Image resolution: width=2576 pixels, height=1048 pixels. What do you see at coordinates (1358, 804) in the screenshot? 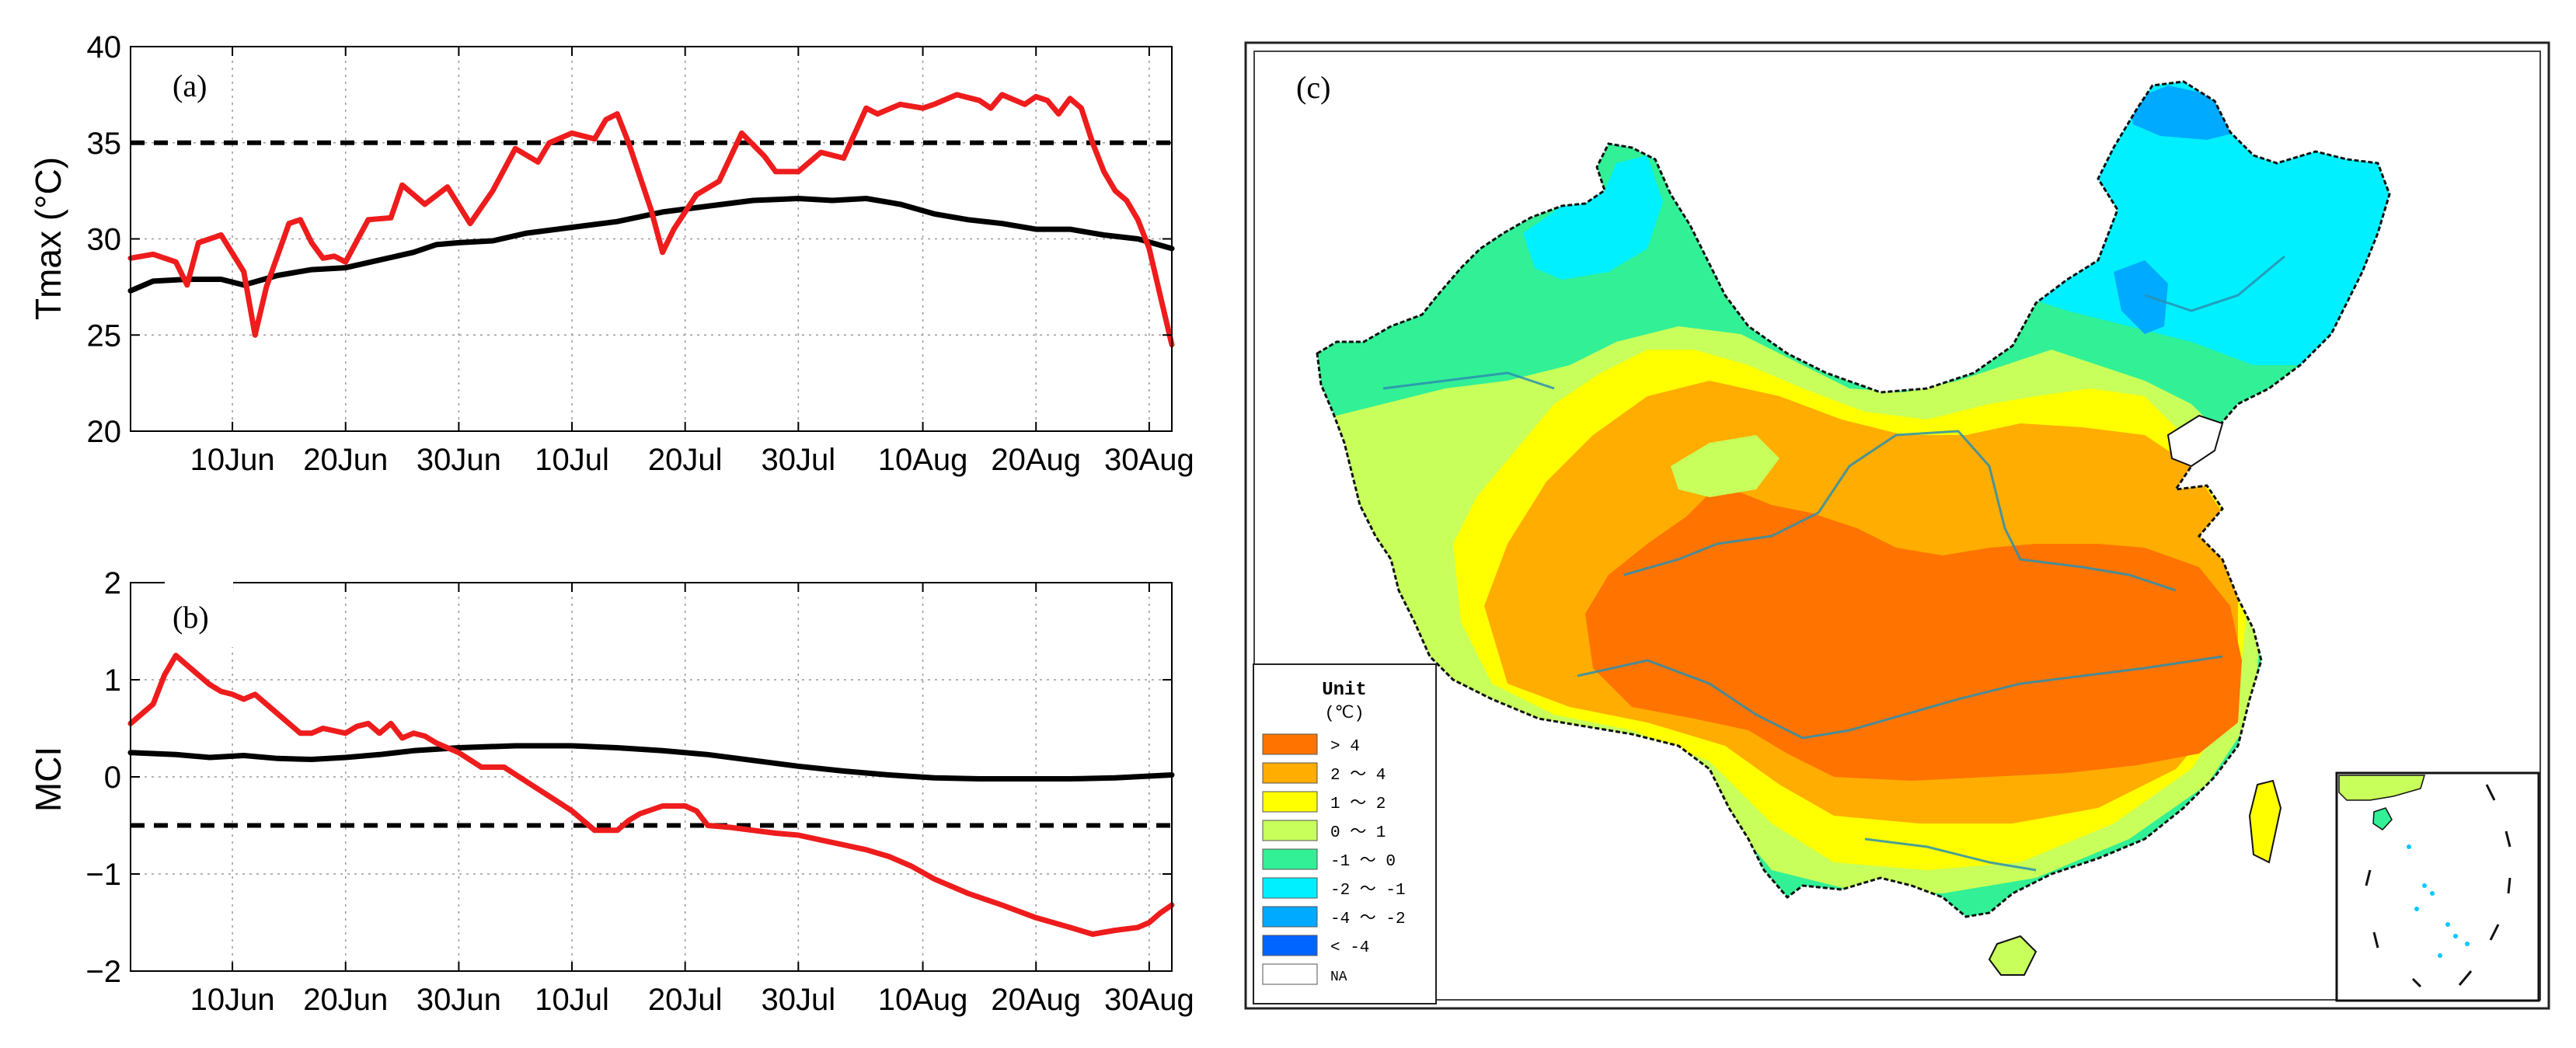
I see `legend-label: 1 ～ 2` at bounding box center [1358, 804].